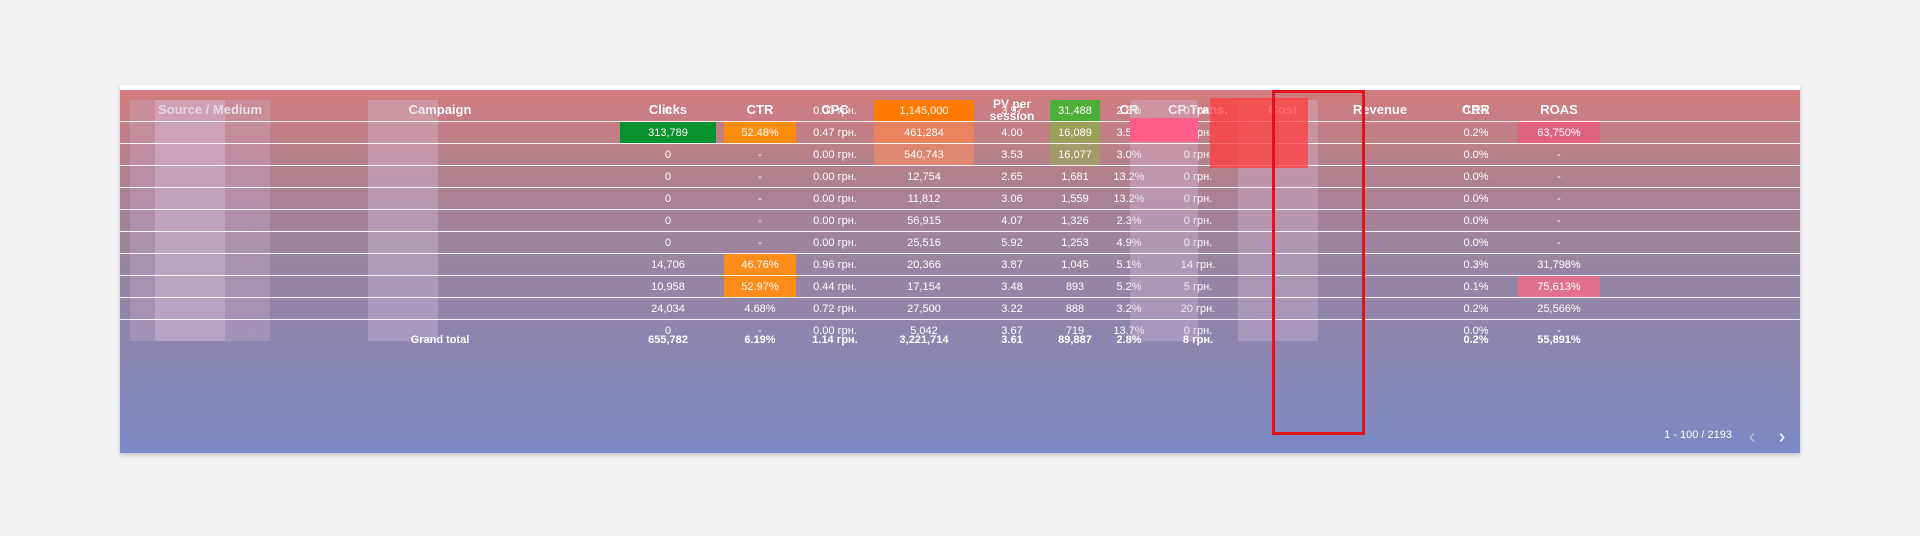  Describe the element at coordinates (1012, 154) in the screenshot. I see `cell-pv: 3.53` at that location.